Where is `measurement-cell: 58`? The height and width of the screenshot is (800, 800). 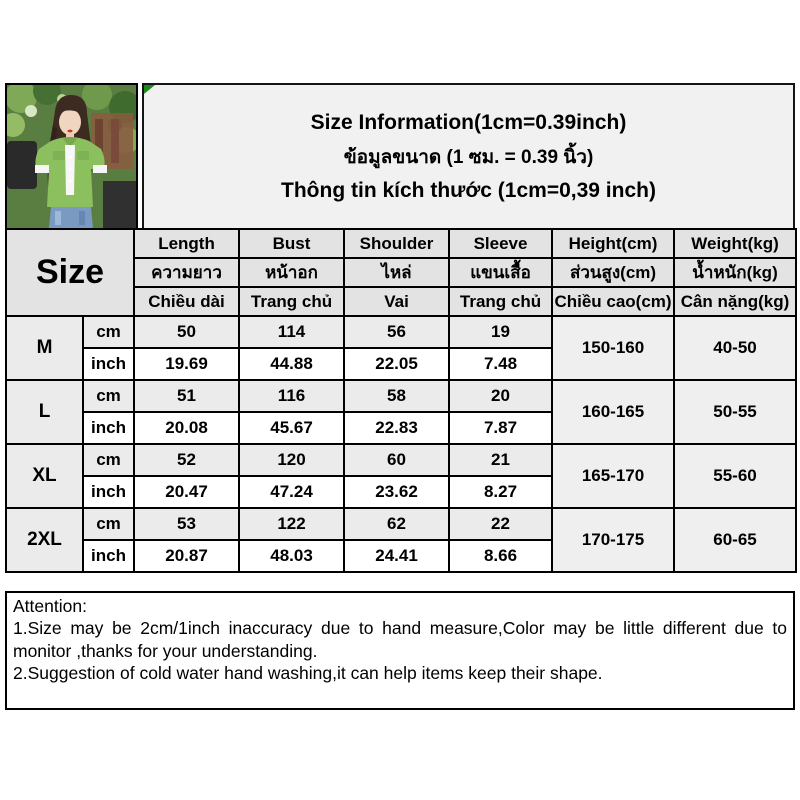
measurement-cell: 58 is located at coordinates (397, 396).